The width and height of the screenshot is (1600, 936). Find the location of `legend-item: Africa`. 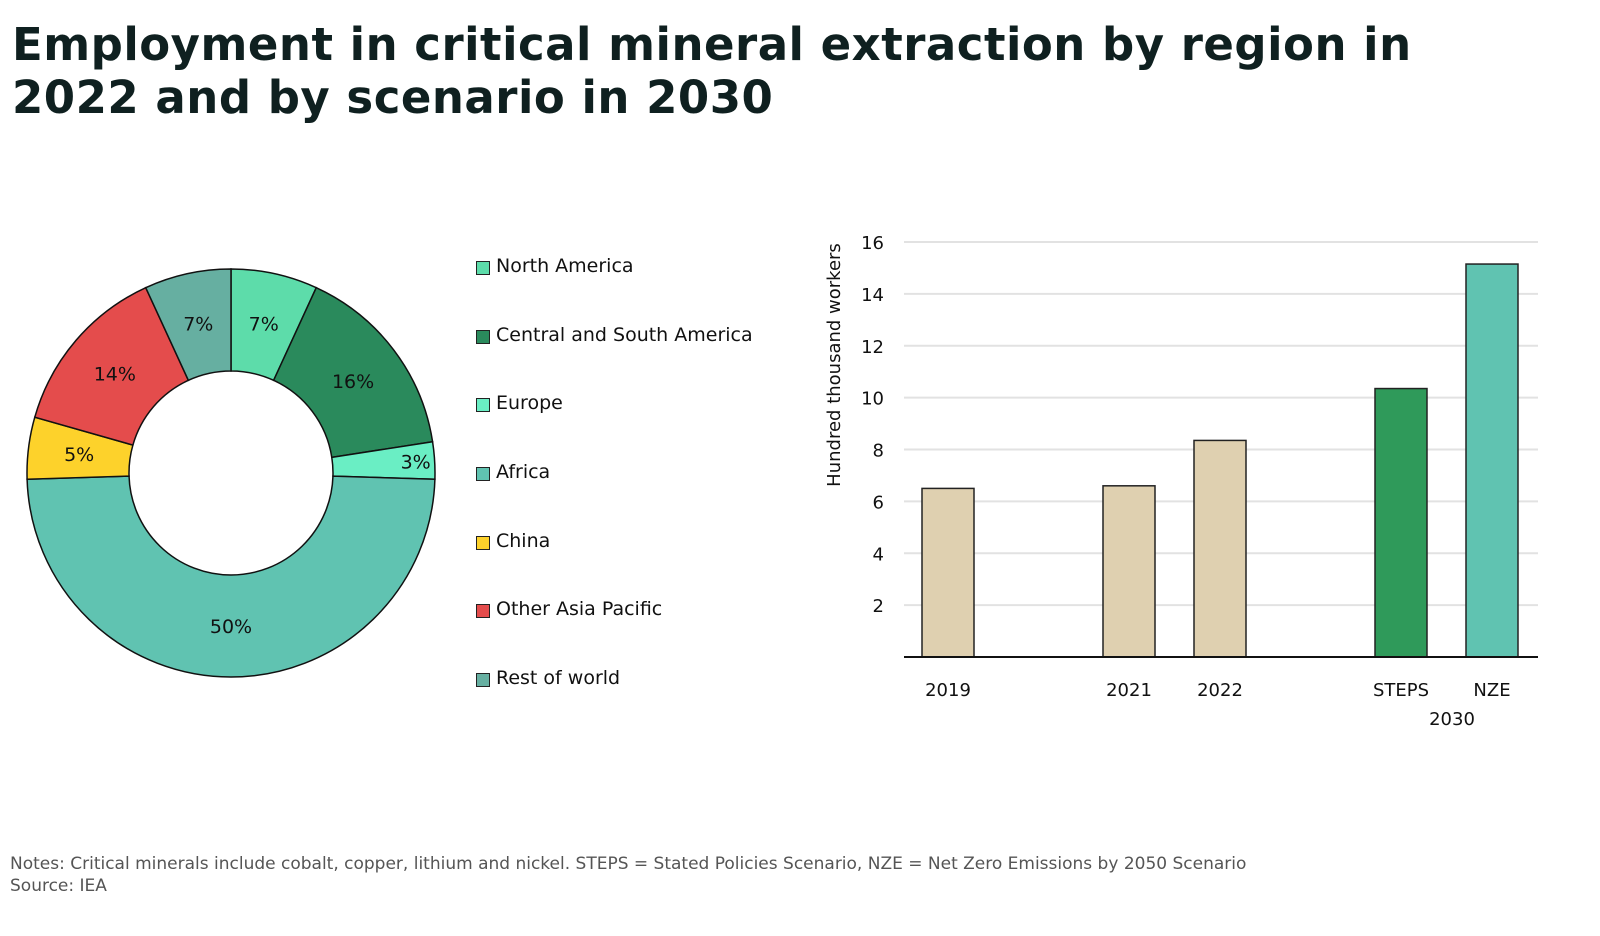

legend-item: Africa is located at coordinates (614, 495).